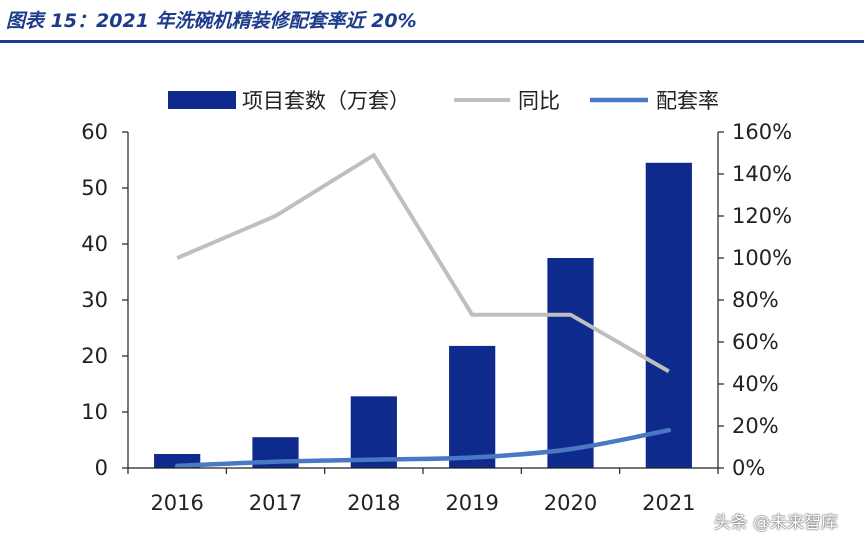 The width and height of the screenshot is (864, 545). What do you see at coordinates (423, 448) in the screenshot?
I see `rate-line` at bounding box center [423, 448].